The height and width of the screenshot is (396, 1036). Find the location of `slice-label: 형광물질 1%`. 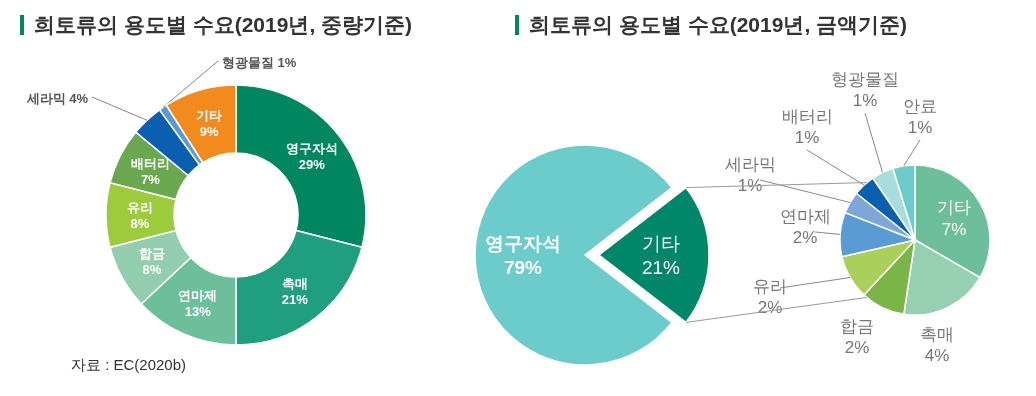

slice-label: 형광물질 1% is located at coordinates (259, 62).